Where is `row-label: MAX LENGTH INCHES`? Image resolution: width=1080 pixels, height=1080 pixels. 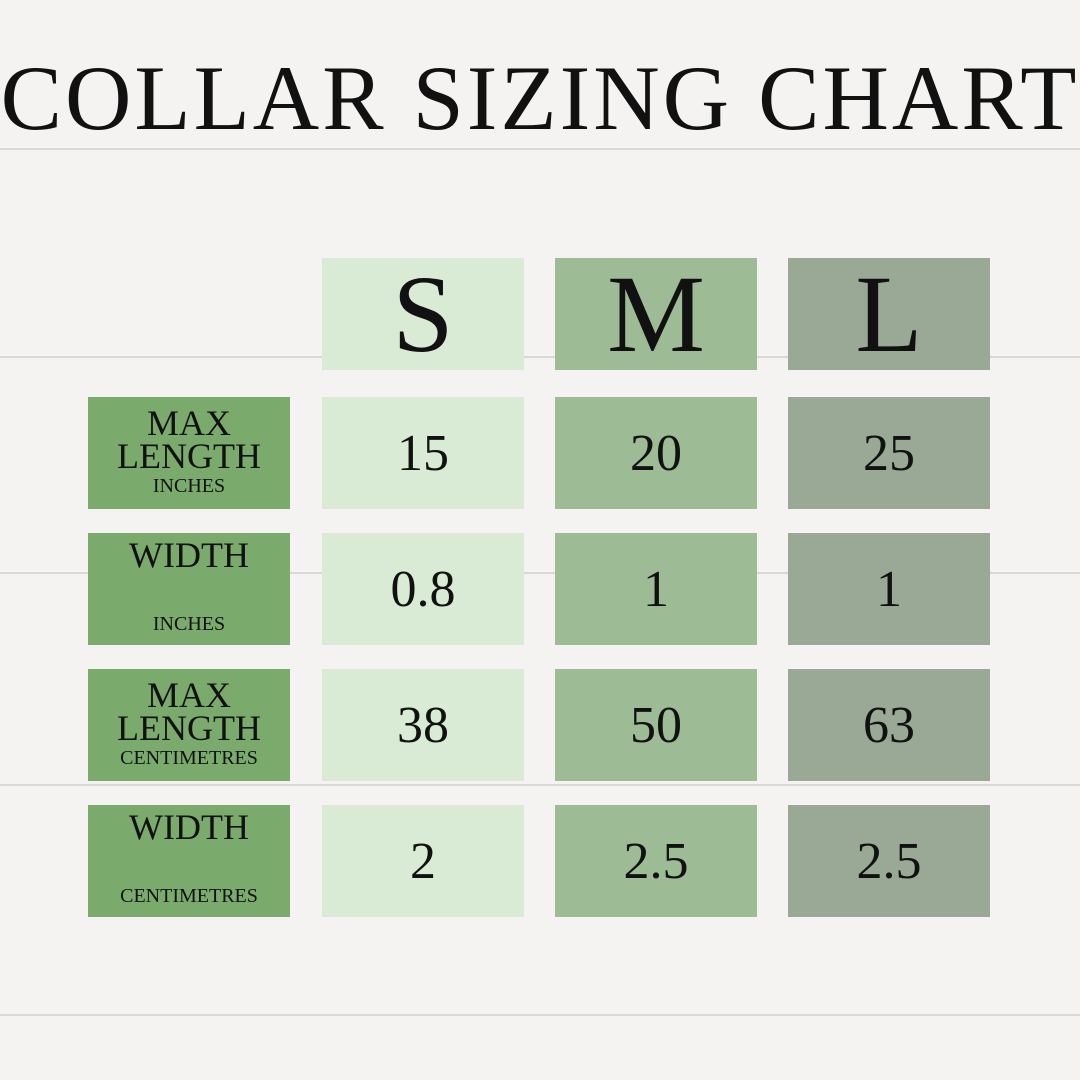 row-label: MAX LENGTH INCHES is located at coordinates (189, 453).